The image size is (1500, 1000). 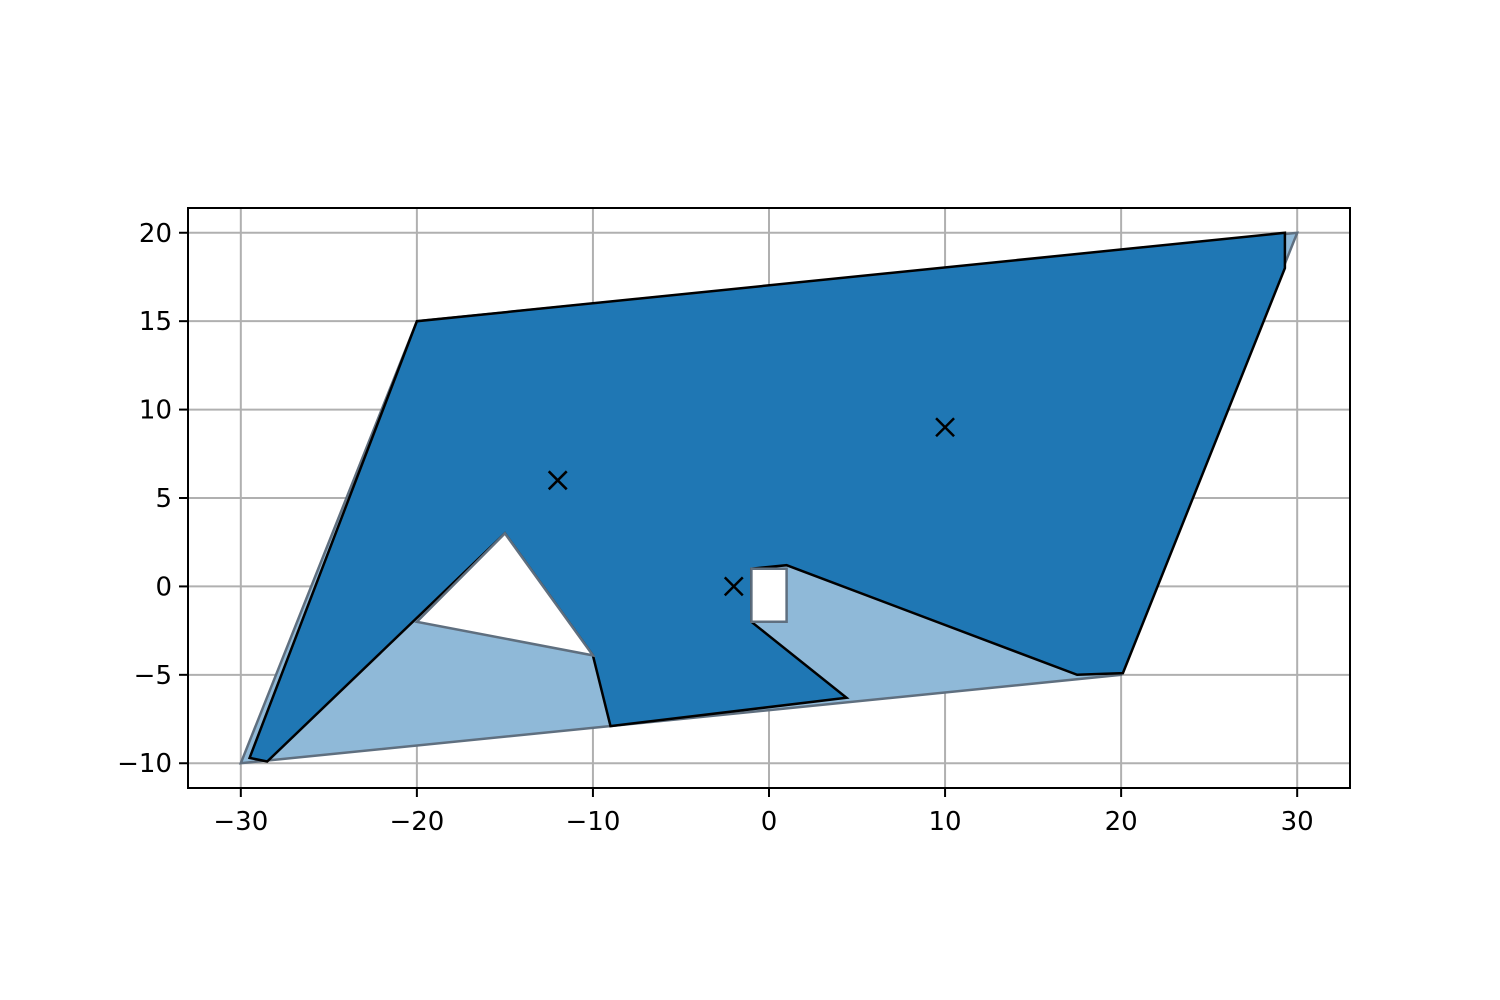 I want to click on y-tick-label: 20, so click(x=155, y=234).